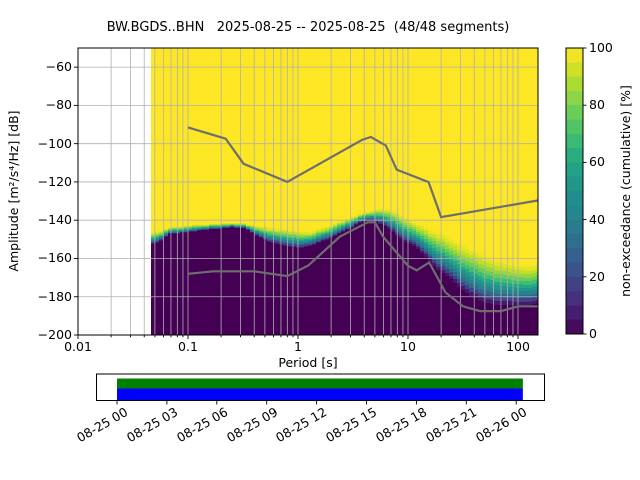 The image size is (640, 480). I want to click on colorbar-tick-label: 100, so click(601, 47).